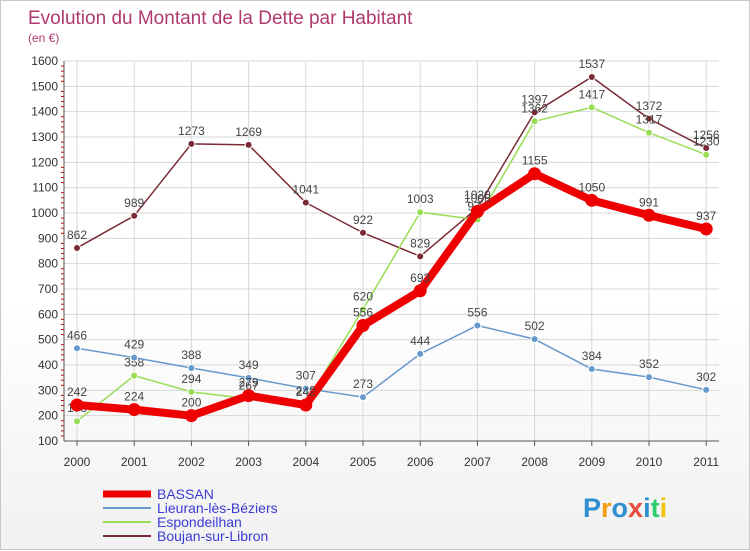 The image size is (750, 551). What do you see at coordinates (185, 494) in the screenshot?
I see `legend-label: BASSAN` at bounding box center [185, 494].